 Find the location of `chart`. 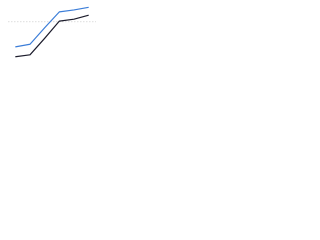

chart is located at coordinates (52, 32).